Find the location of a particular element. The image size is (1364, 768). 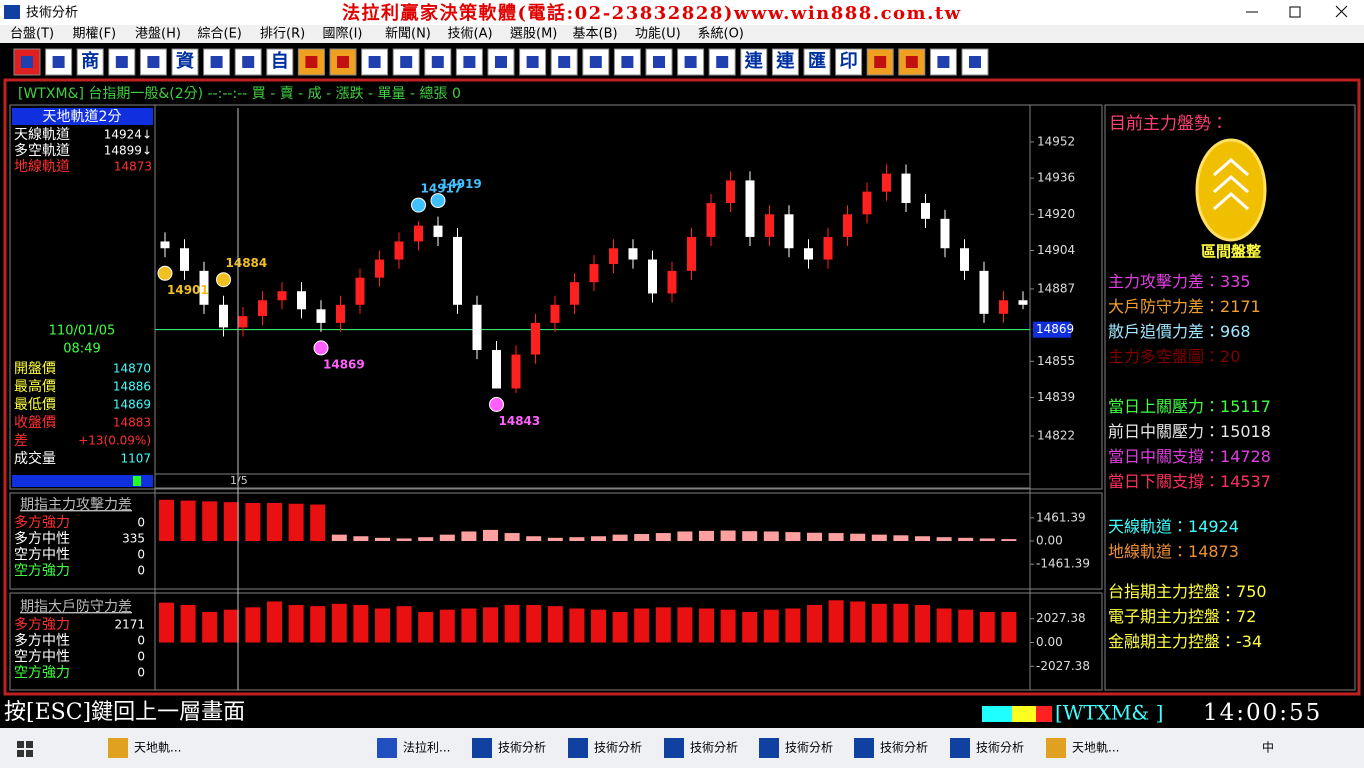

tool-label: 自 is located at coordinates (280, 61).